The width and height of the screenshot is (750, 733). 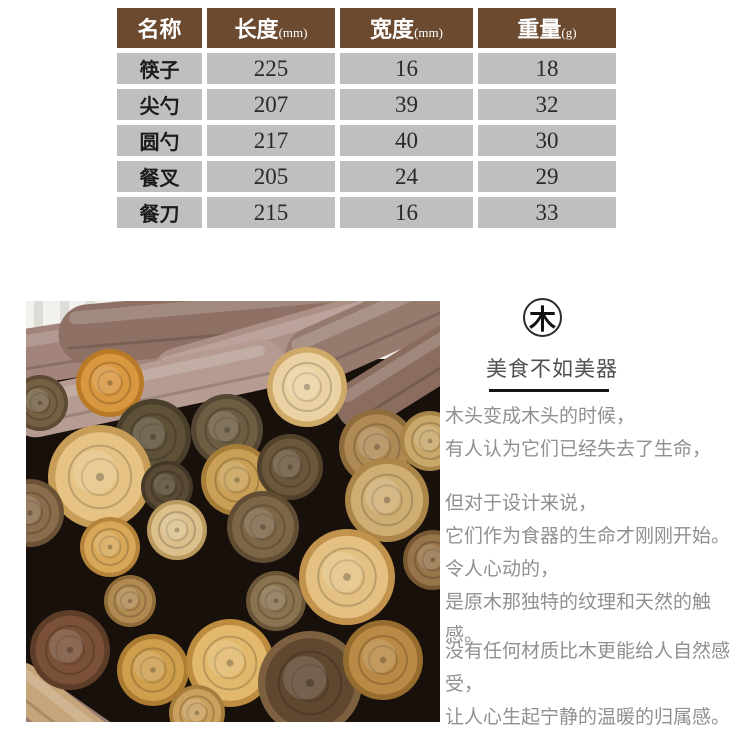 What do you see at coordinates (547, 104) in the screenshot?
I see `cell-weight: 32` at bounding box center [547, 104].